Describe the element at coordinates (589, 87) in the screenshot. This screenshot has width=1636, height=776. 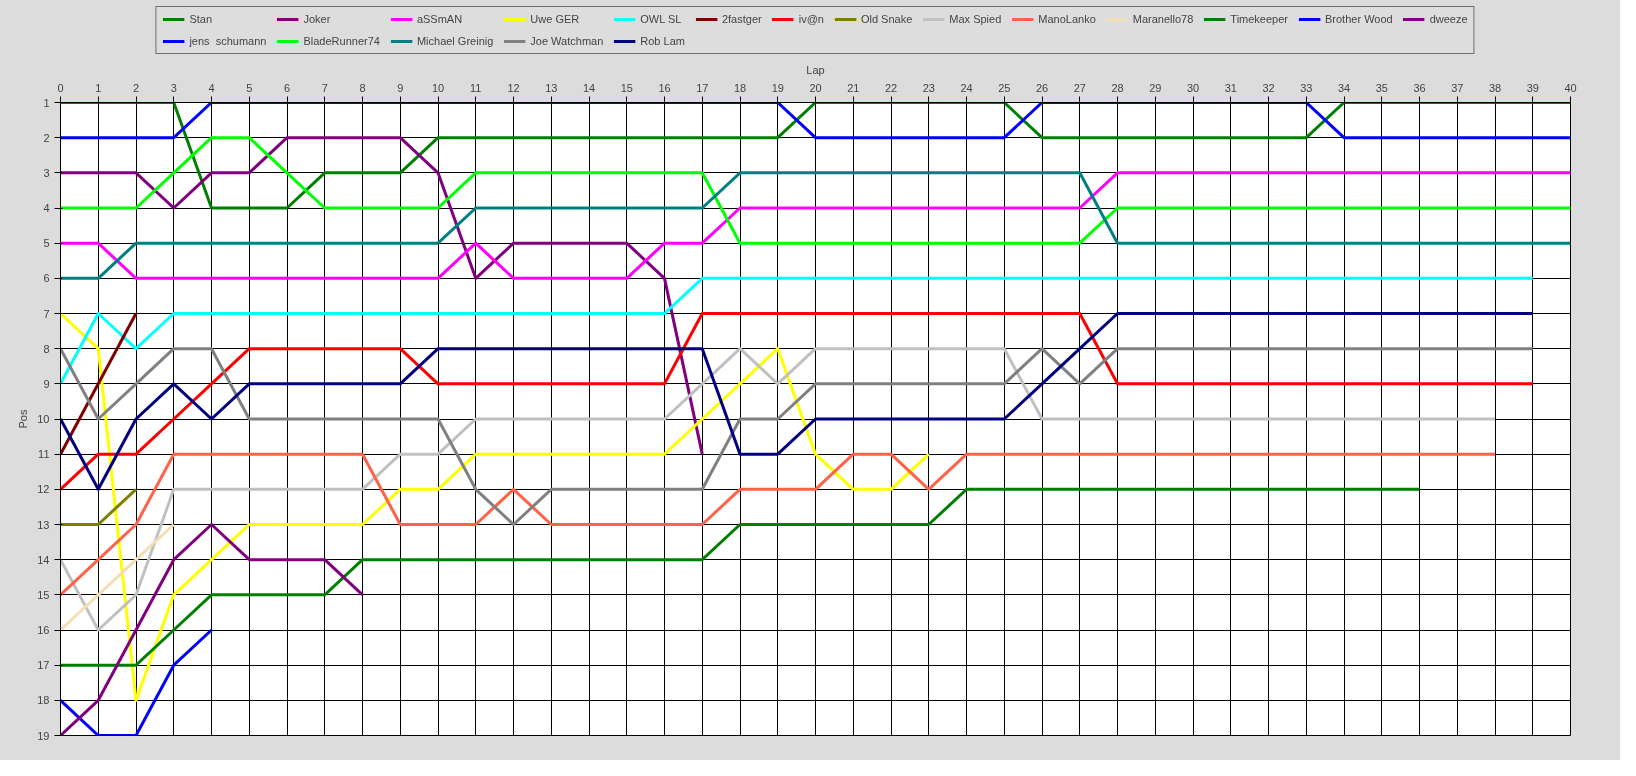
I see `x-tick-label: 14` at that location.